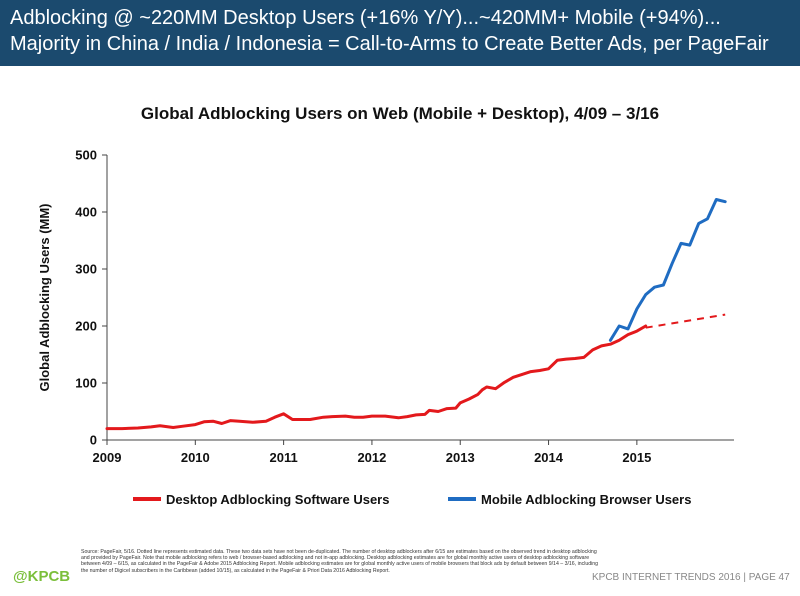  Describe the element at coordinates (86, 383) in the screenshot. I see `y-tick-label: 100` at that location.